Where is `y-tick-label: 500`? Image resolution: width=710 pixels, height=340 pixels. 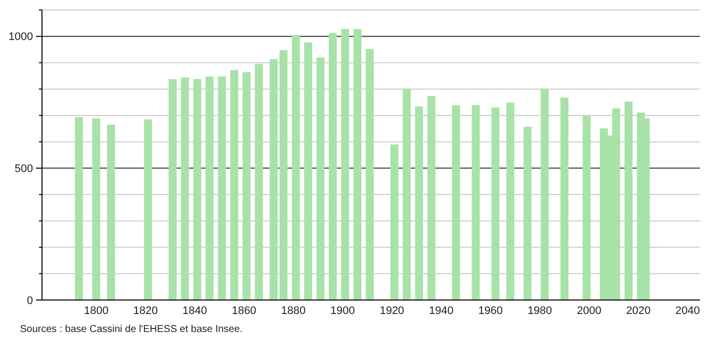
y-tick-label: 500 is located at coordinates (23, 169).